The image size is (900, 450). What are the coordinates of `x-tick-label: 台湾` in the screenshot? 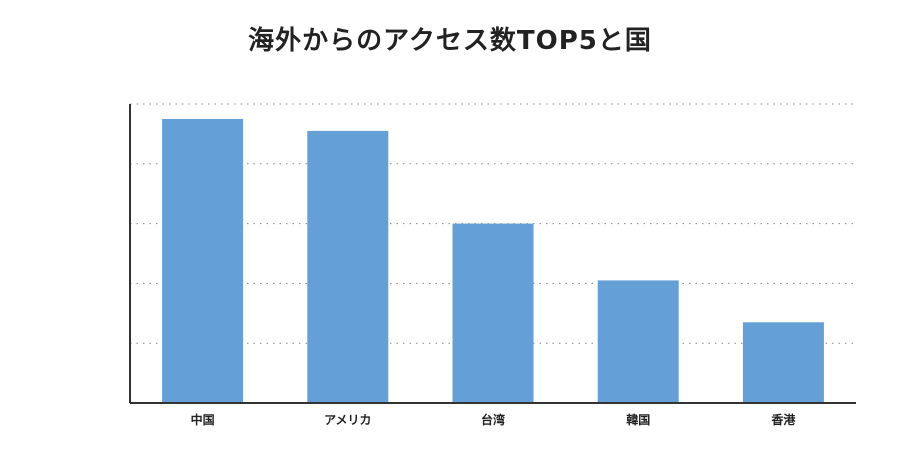 It's located at (493, 419).